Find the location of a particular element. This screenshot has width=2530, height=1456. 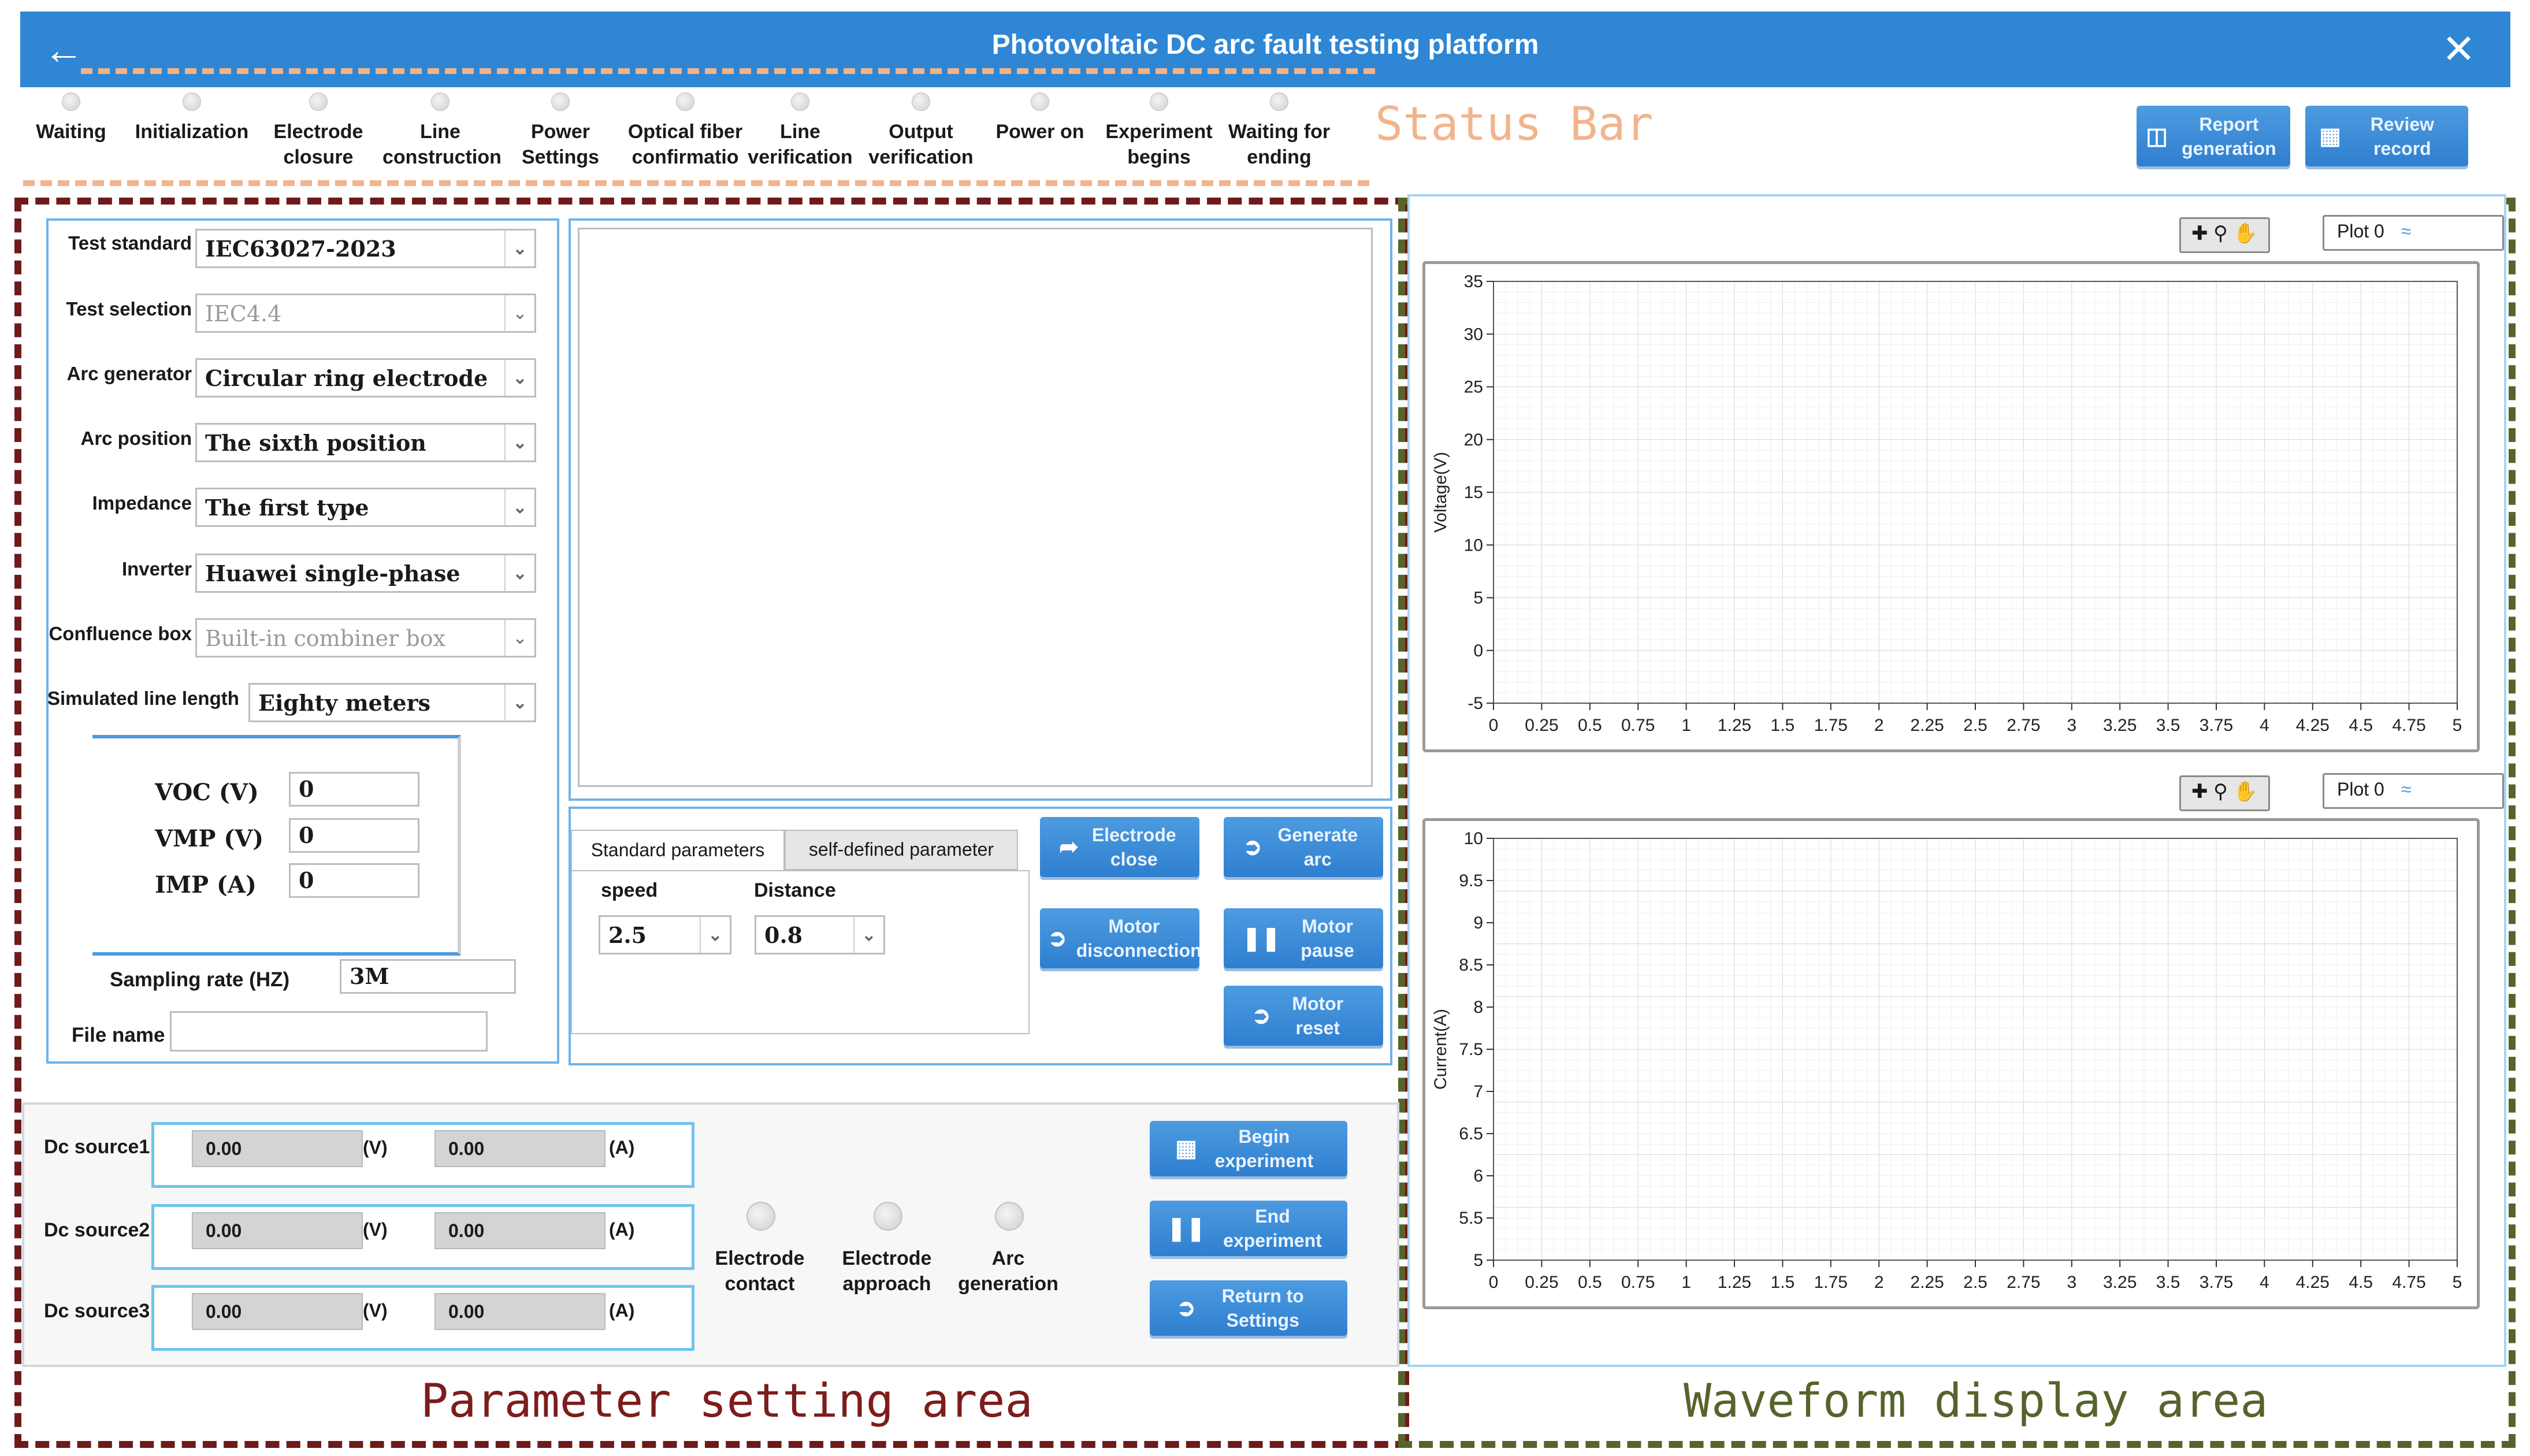

x-tick-label: 3.5 is located at coordinates (2168, 725).